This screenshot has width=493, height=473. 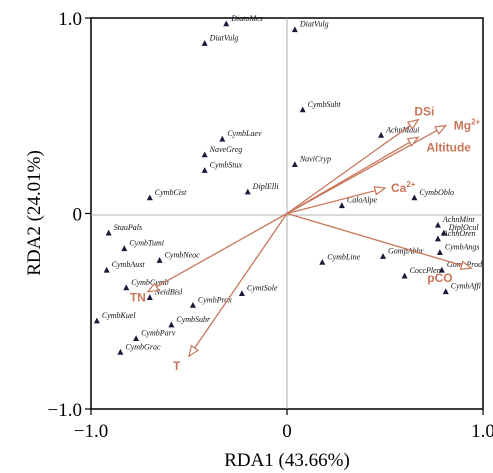 What do you see at coordinates (215, 299) in the screenshot?
I see `species-label: CymbProx` at bounding box center [215, 299].